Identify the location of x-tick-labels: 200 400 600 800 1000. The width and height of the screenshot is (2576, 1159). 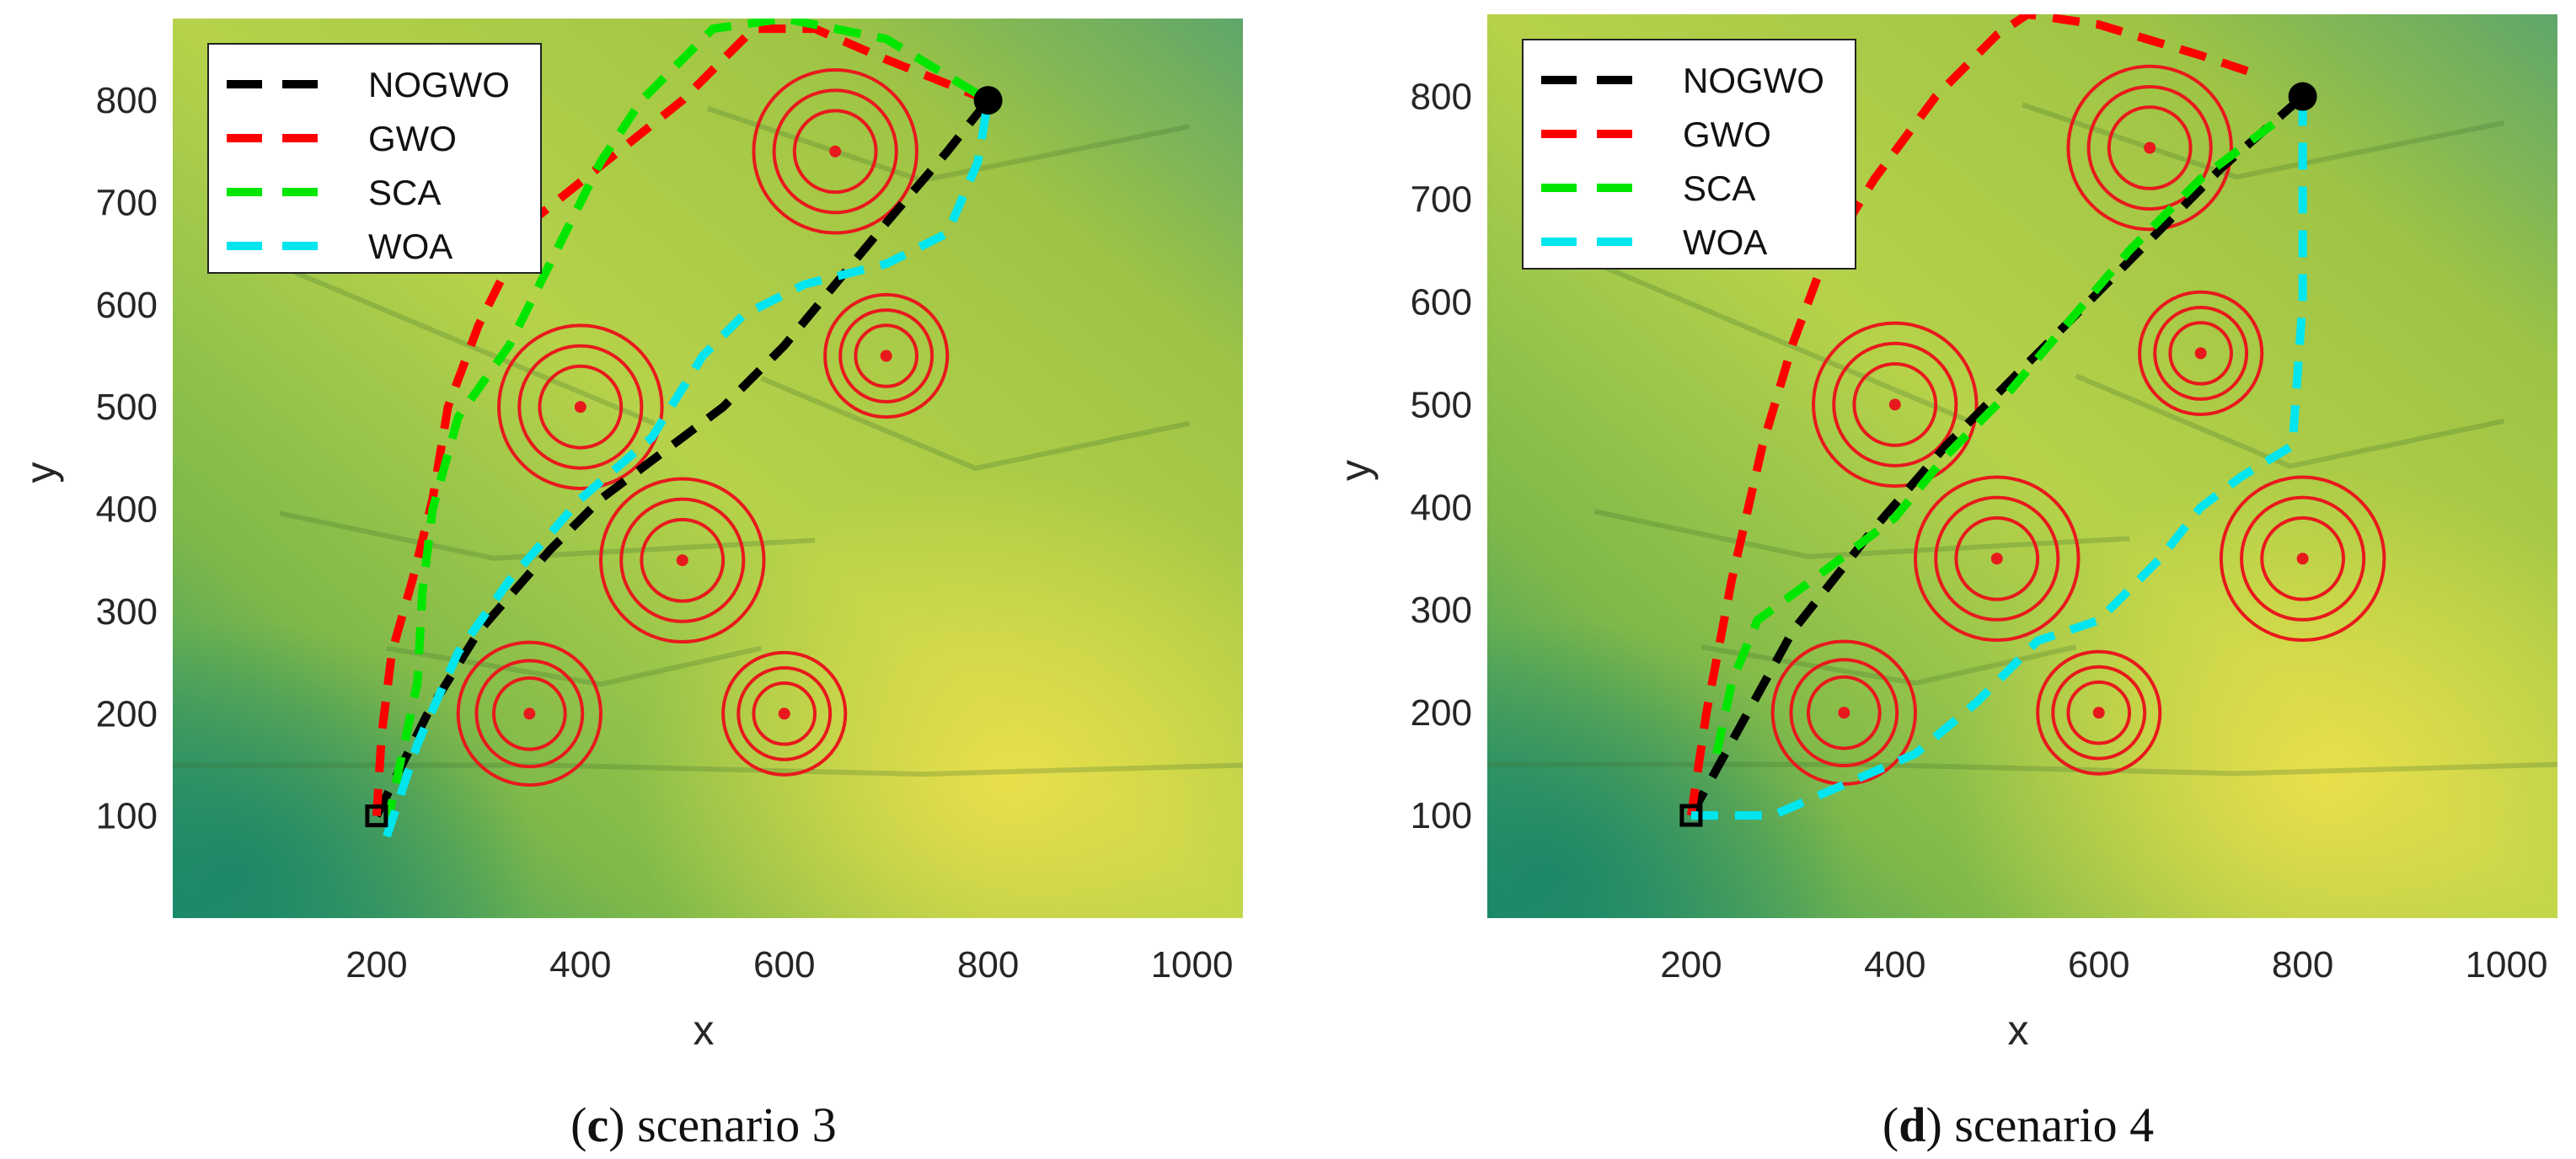
(2103, 965).